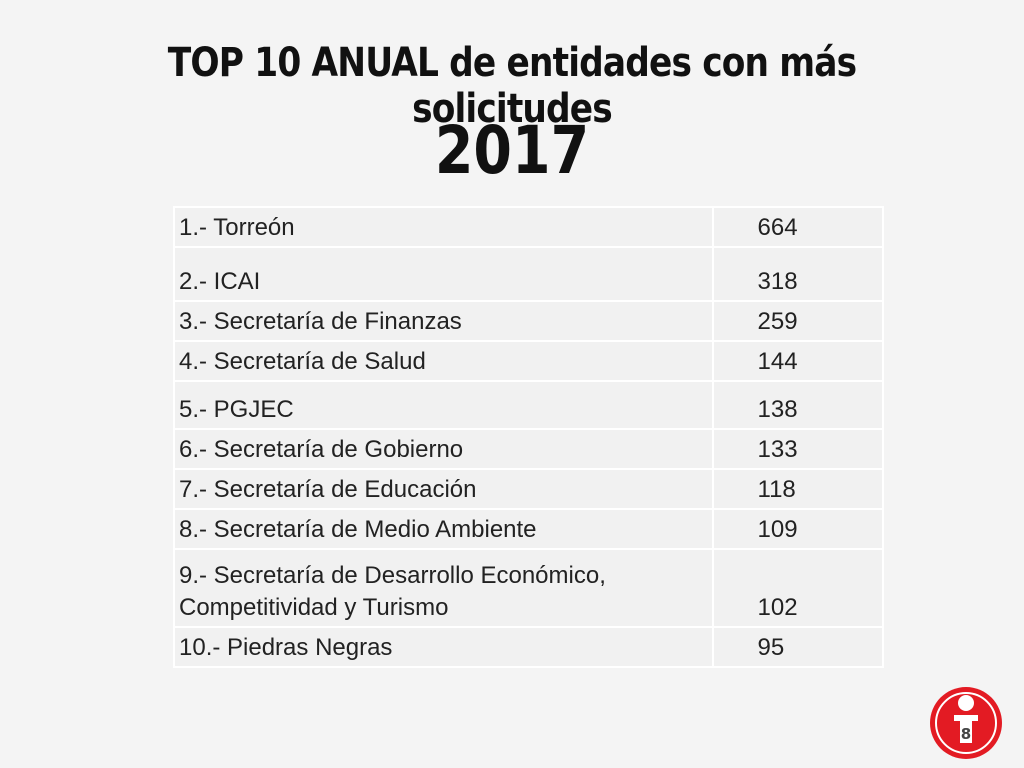 The width and height of the screenshot is (1024, 768). Describe the element at coordinates (443, 647) in the screenshot. I see `entity-name: 10.- Piedras Negras` at that location.